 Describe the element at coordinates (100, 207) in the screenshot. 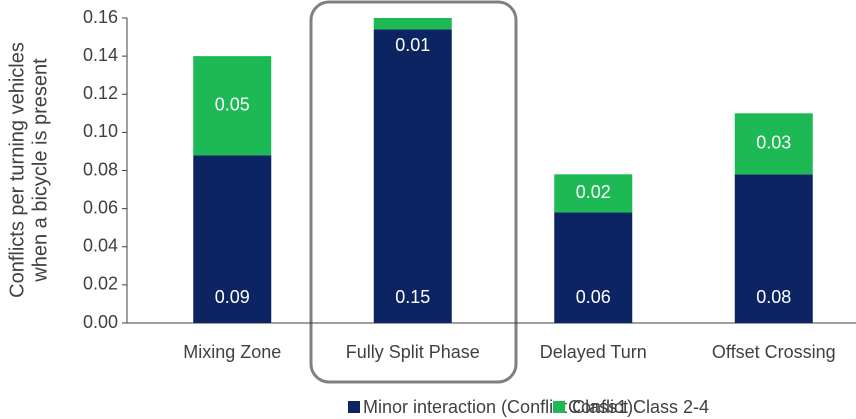

I see `y-tick-label: 0.06` at that location.